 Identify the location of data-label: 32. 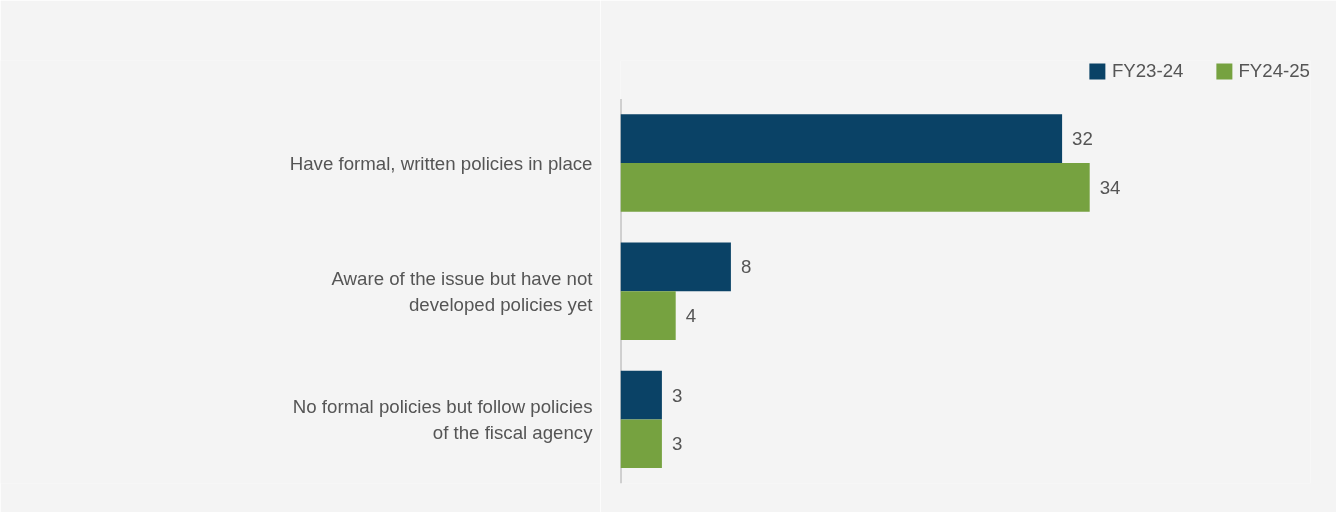
(1082, 139).